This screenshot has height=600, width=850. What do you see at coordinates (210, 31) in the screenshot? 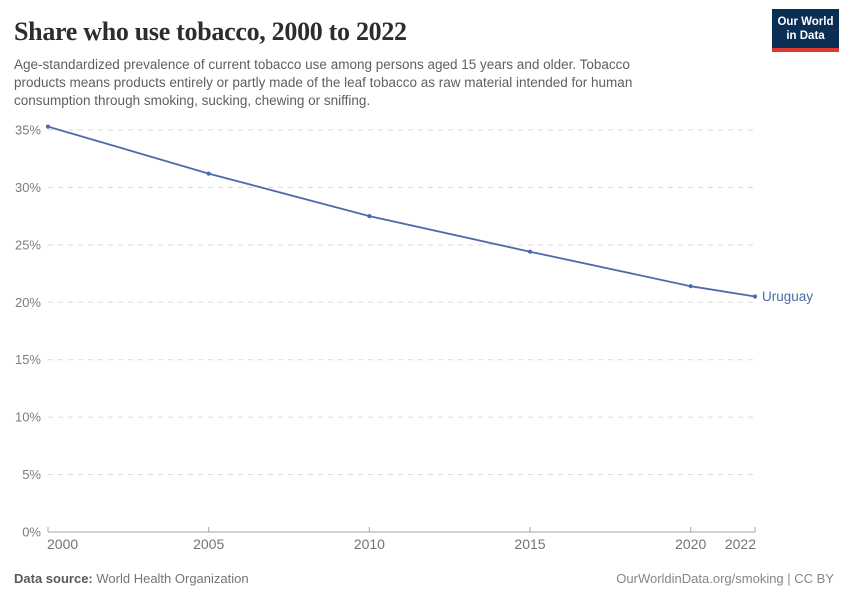
I see `chart-title: Share who use tobacco, 2000 to 2022` at bounding box center [210, 31].